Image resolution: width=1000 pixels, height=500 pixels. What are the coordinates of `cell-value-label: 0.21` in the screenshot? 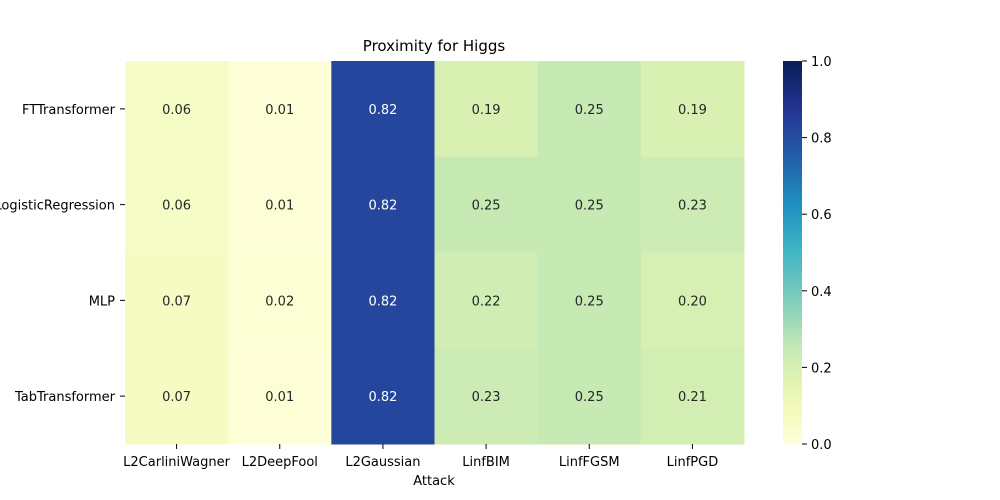 It's located at (692, 397).